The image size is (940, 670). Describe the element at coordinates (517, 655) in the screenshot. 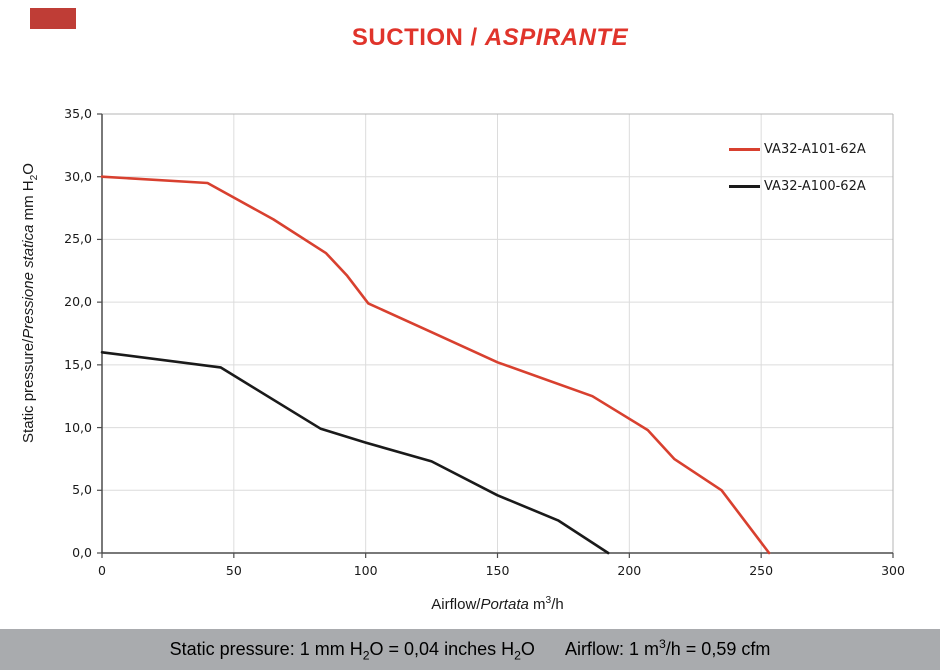

I see `footer-sub2: 2` at that location.